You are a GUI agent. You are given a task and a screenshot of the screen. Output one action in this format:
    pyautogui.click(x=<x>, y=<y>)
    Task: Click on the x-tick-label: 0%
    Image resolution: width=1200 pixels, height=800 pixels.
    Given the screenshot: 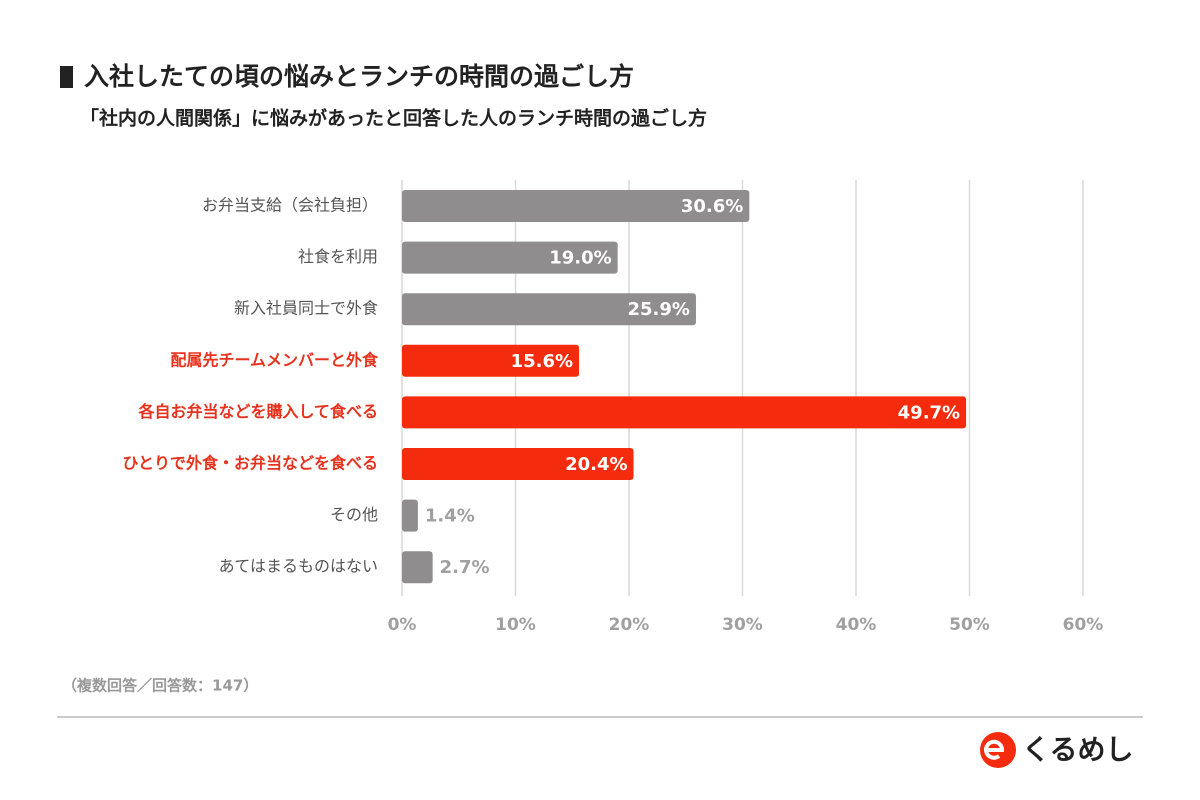 What is the action you would take?
    pyautogui.click(x=402, y=625)
    